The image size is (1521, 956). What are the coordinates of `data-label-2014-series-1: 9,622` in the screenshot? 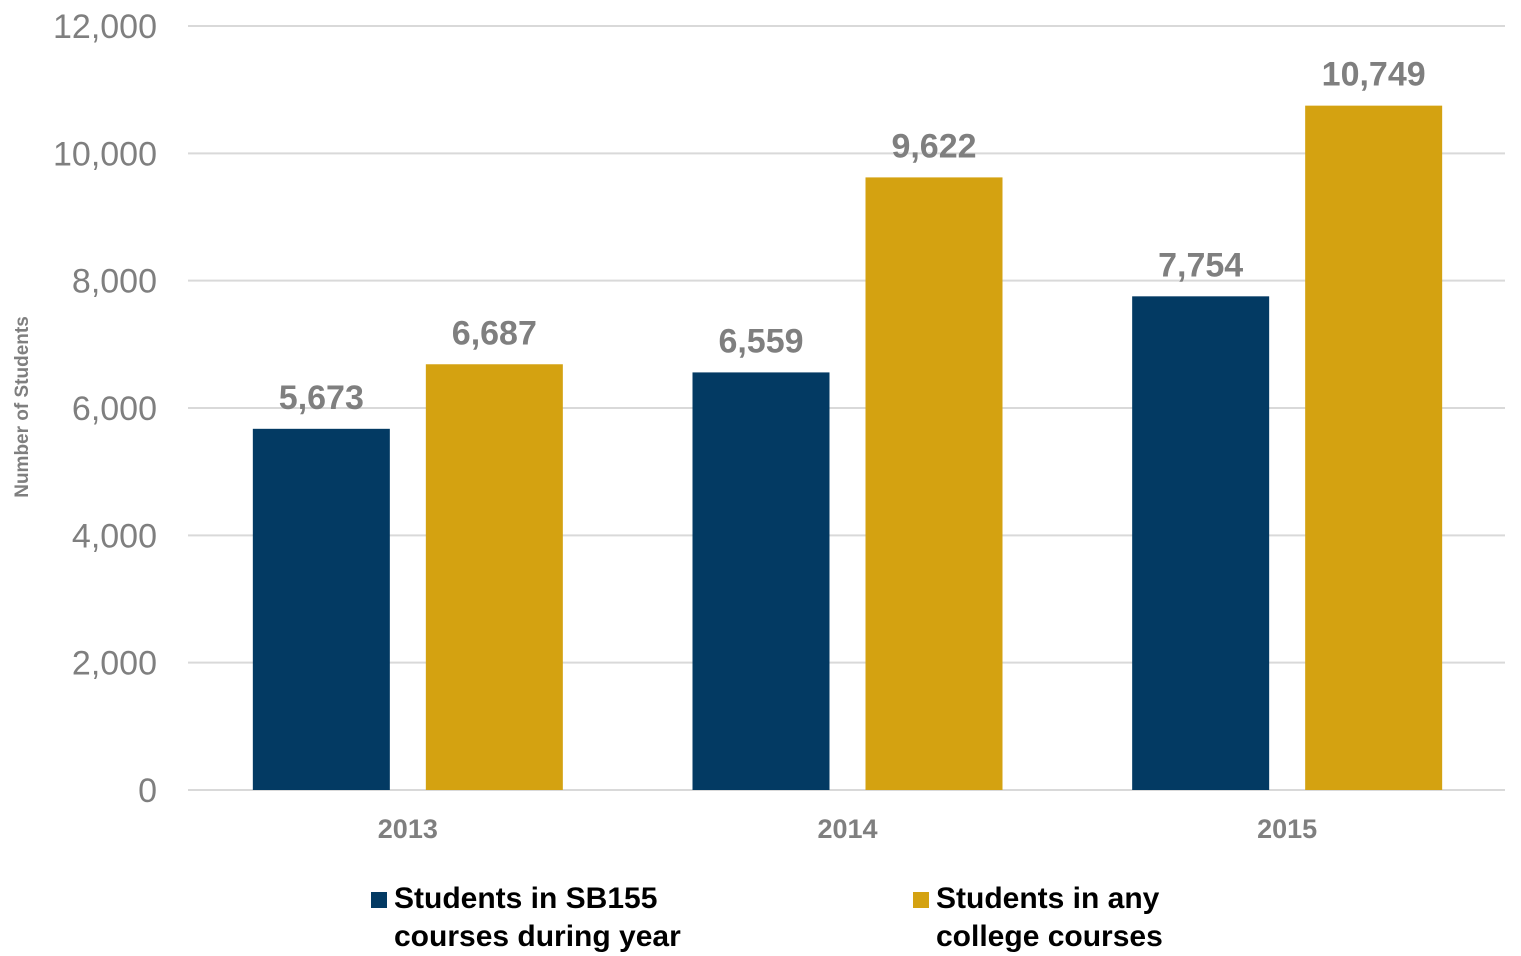 It's located at (933, 146).